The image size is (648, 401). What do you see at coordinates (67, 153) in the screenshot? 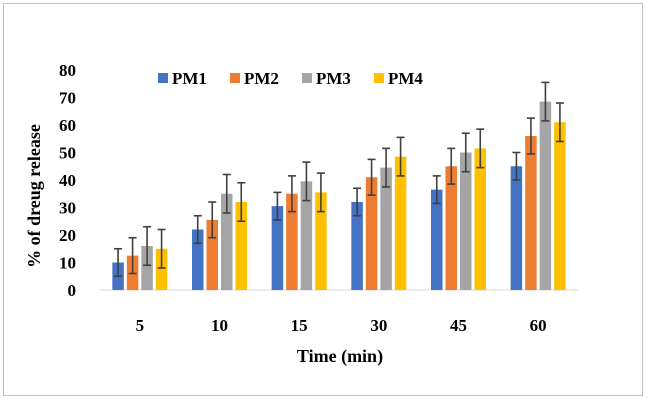
I see `y-tick-label: 50` at bounding box center [67, 153].